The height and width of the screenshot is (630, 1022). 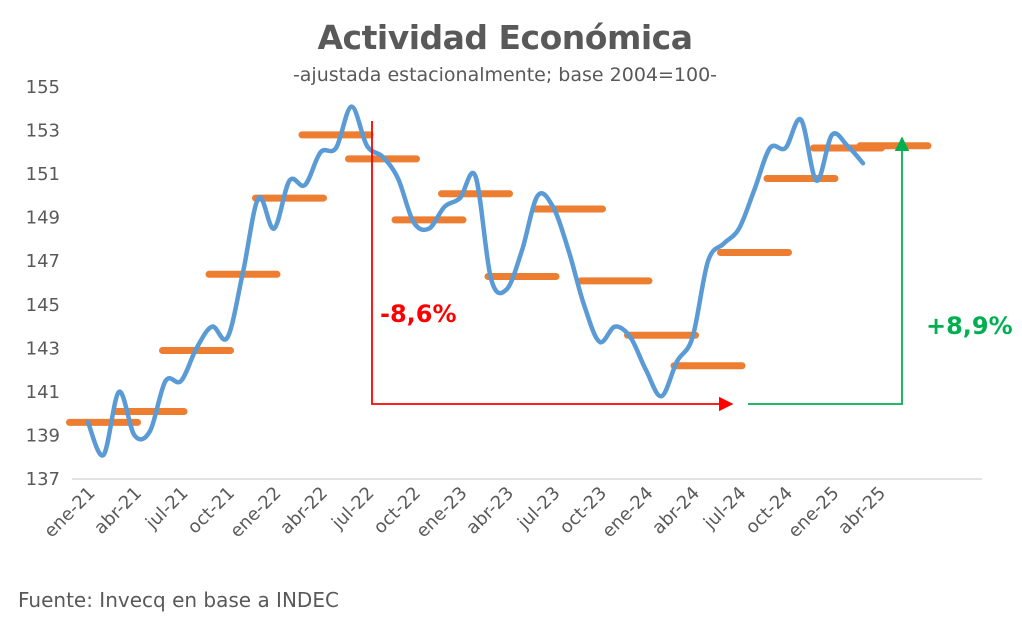 I want to click on rise-label: +8,9%, so click(x=969, y=326).